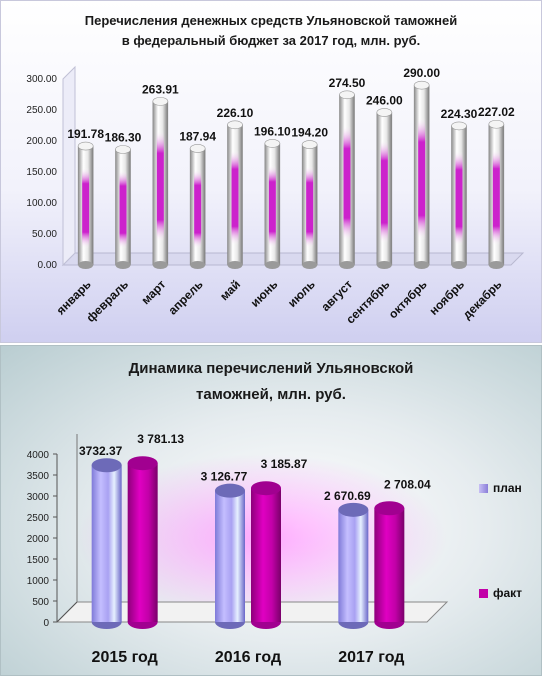  I want to click on y-tick-label: 100.00, so click(41, 203).